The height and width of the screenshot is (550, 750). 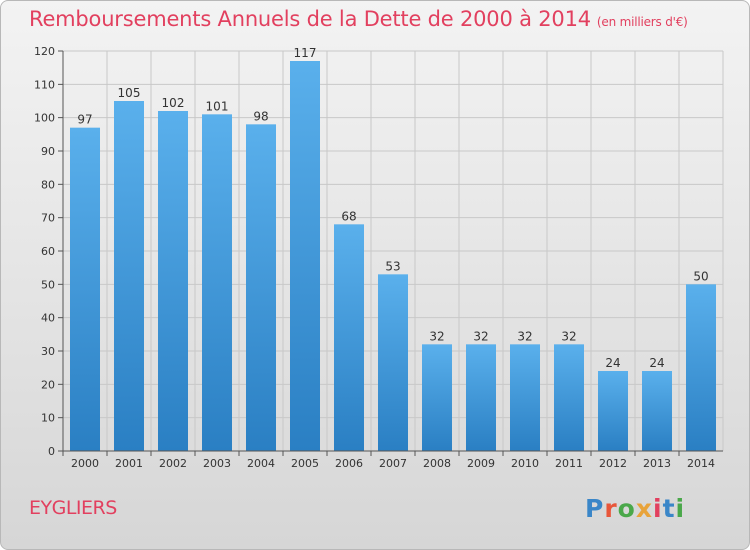 What do you see at coordinates (51, 451) in the screenshot?
I see `y-tick-label: 0` at bounding box center [51, 451].